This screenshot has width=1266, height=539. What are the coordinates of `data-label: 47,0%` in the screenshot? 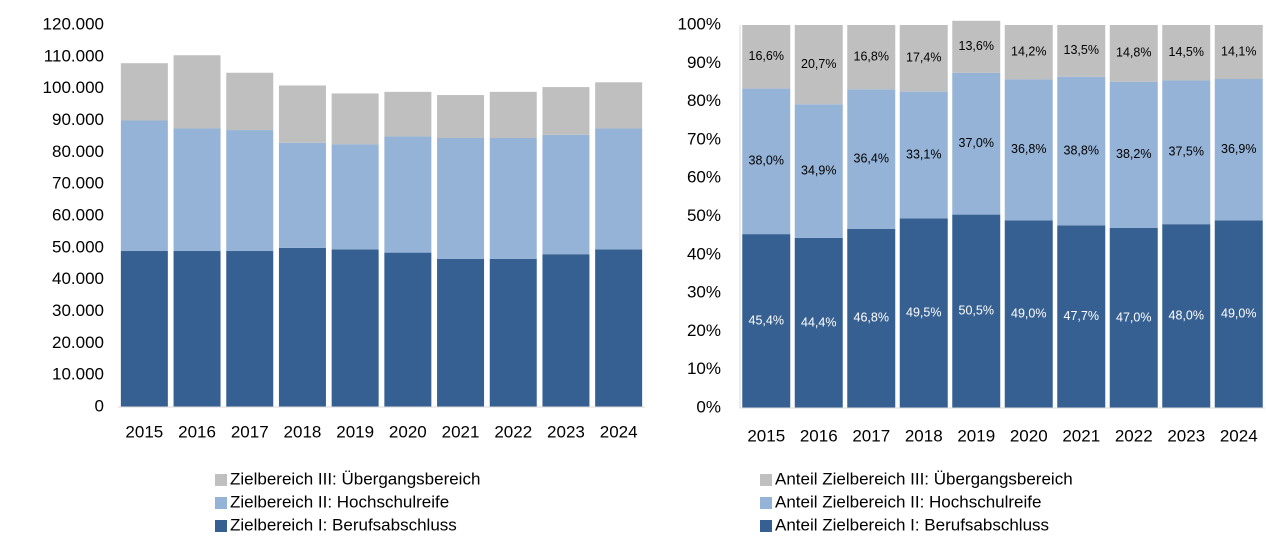 It's located at (1133, 317).